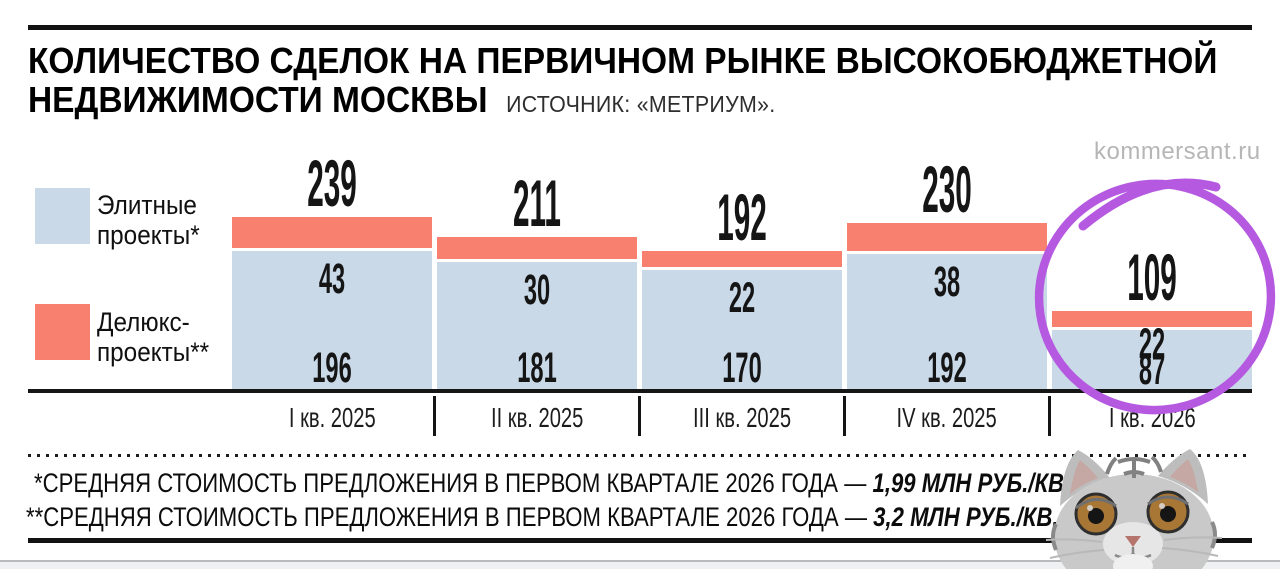 The image size is (1280, 569). What do you see at coordinates (1134, 509) in the screenshot?
I see `cat-image` at bounding box center [1134, 509].